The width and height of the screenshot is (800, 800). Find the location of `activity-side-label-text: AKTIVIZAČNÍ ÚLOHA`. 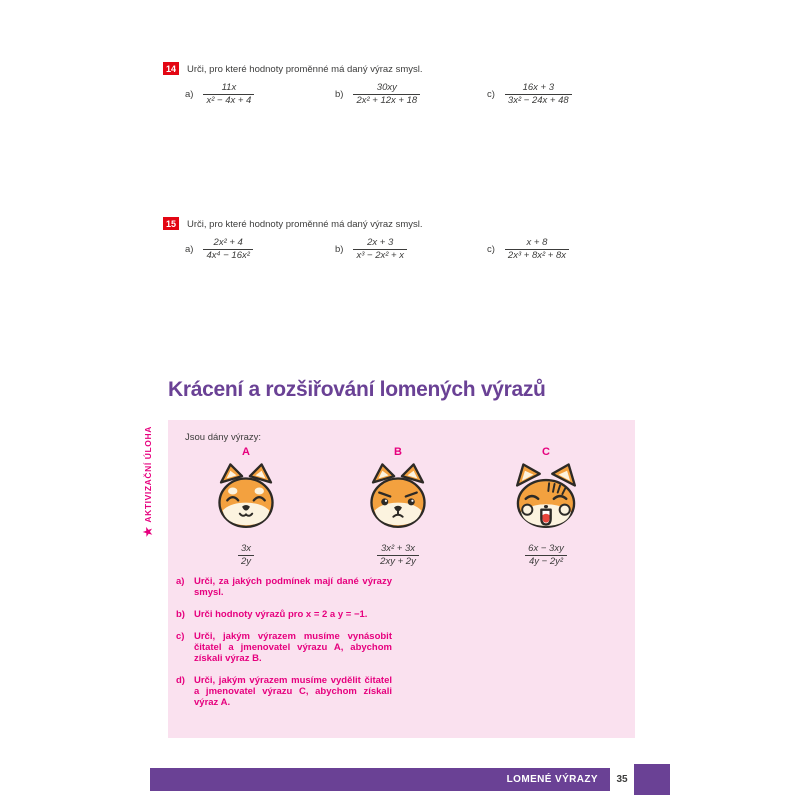

activity-side-label-text: AKTIVIZAČNÍ ÚLOHA is located at coordinates (148, 474).